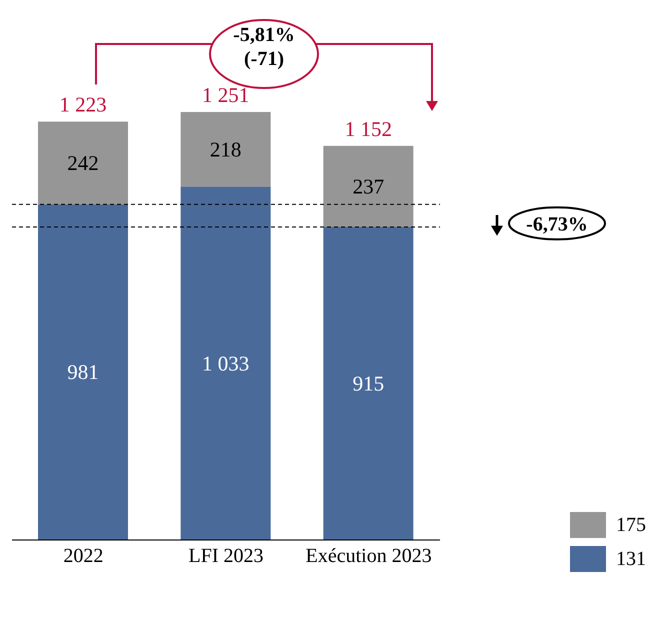 The height and width of the screenshot is (628, 664). I want to click on text: -6,73%, so click(557, 224).